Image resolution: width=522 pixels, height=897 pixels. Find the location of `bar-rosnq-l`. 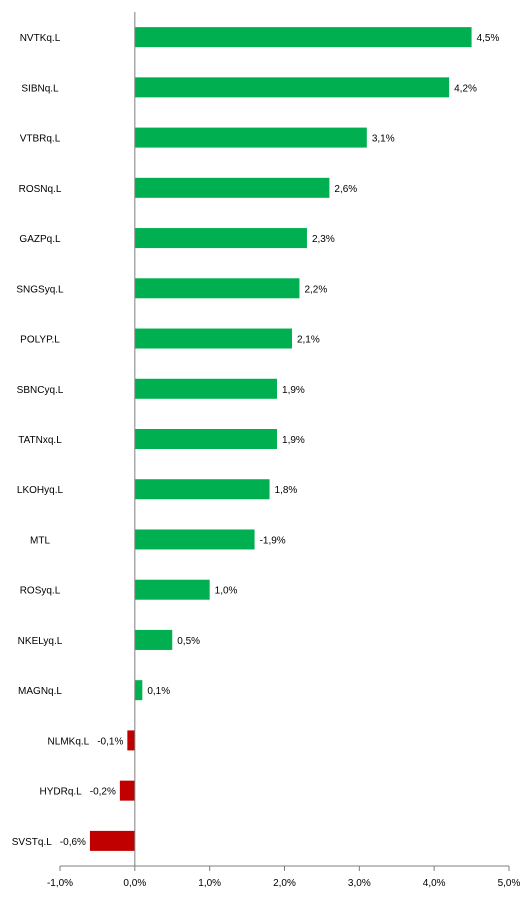

bar-rosnq-l is located at coordinates (232, 187).